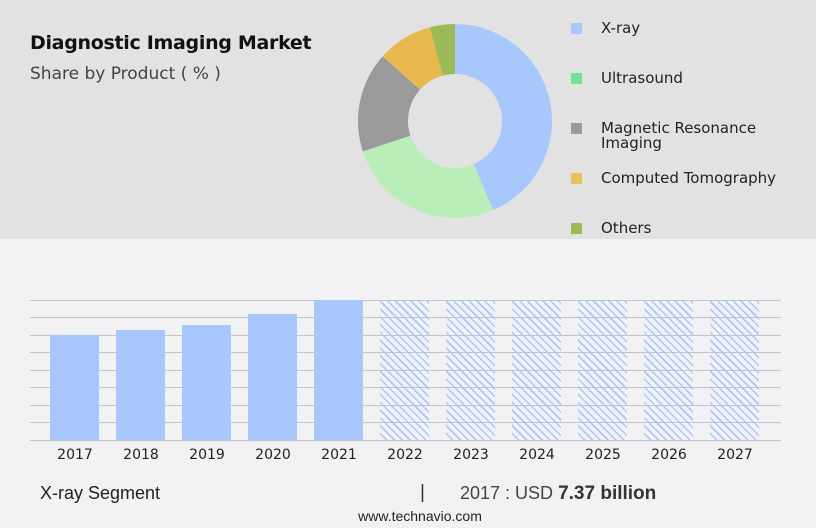 The image size is (816, 528). What do you see at coordinates (125, 74) in the screenshot?
I see `chart-subtitle: Share by Product ( % )` at bounding box center [125, 74].